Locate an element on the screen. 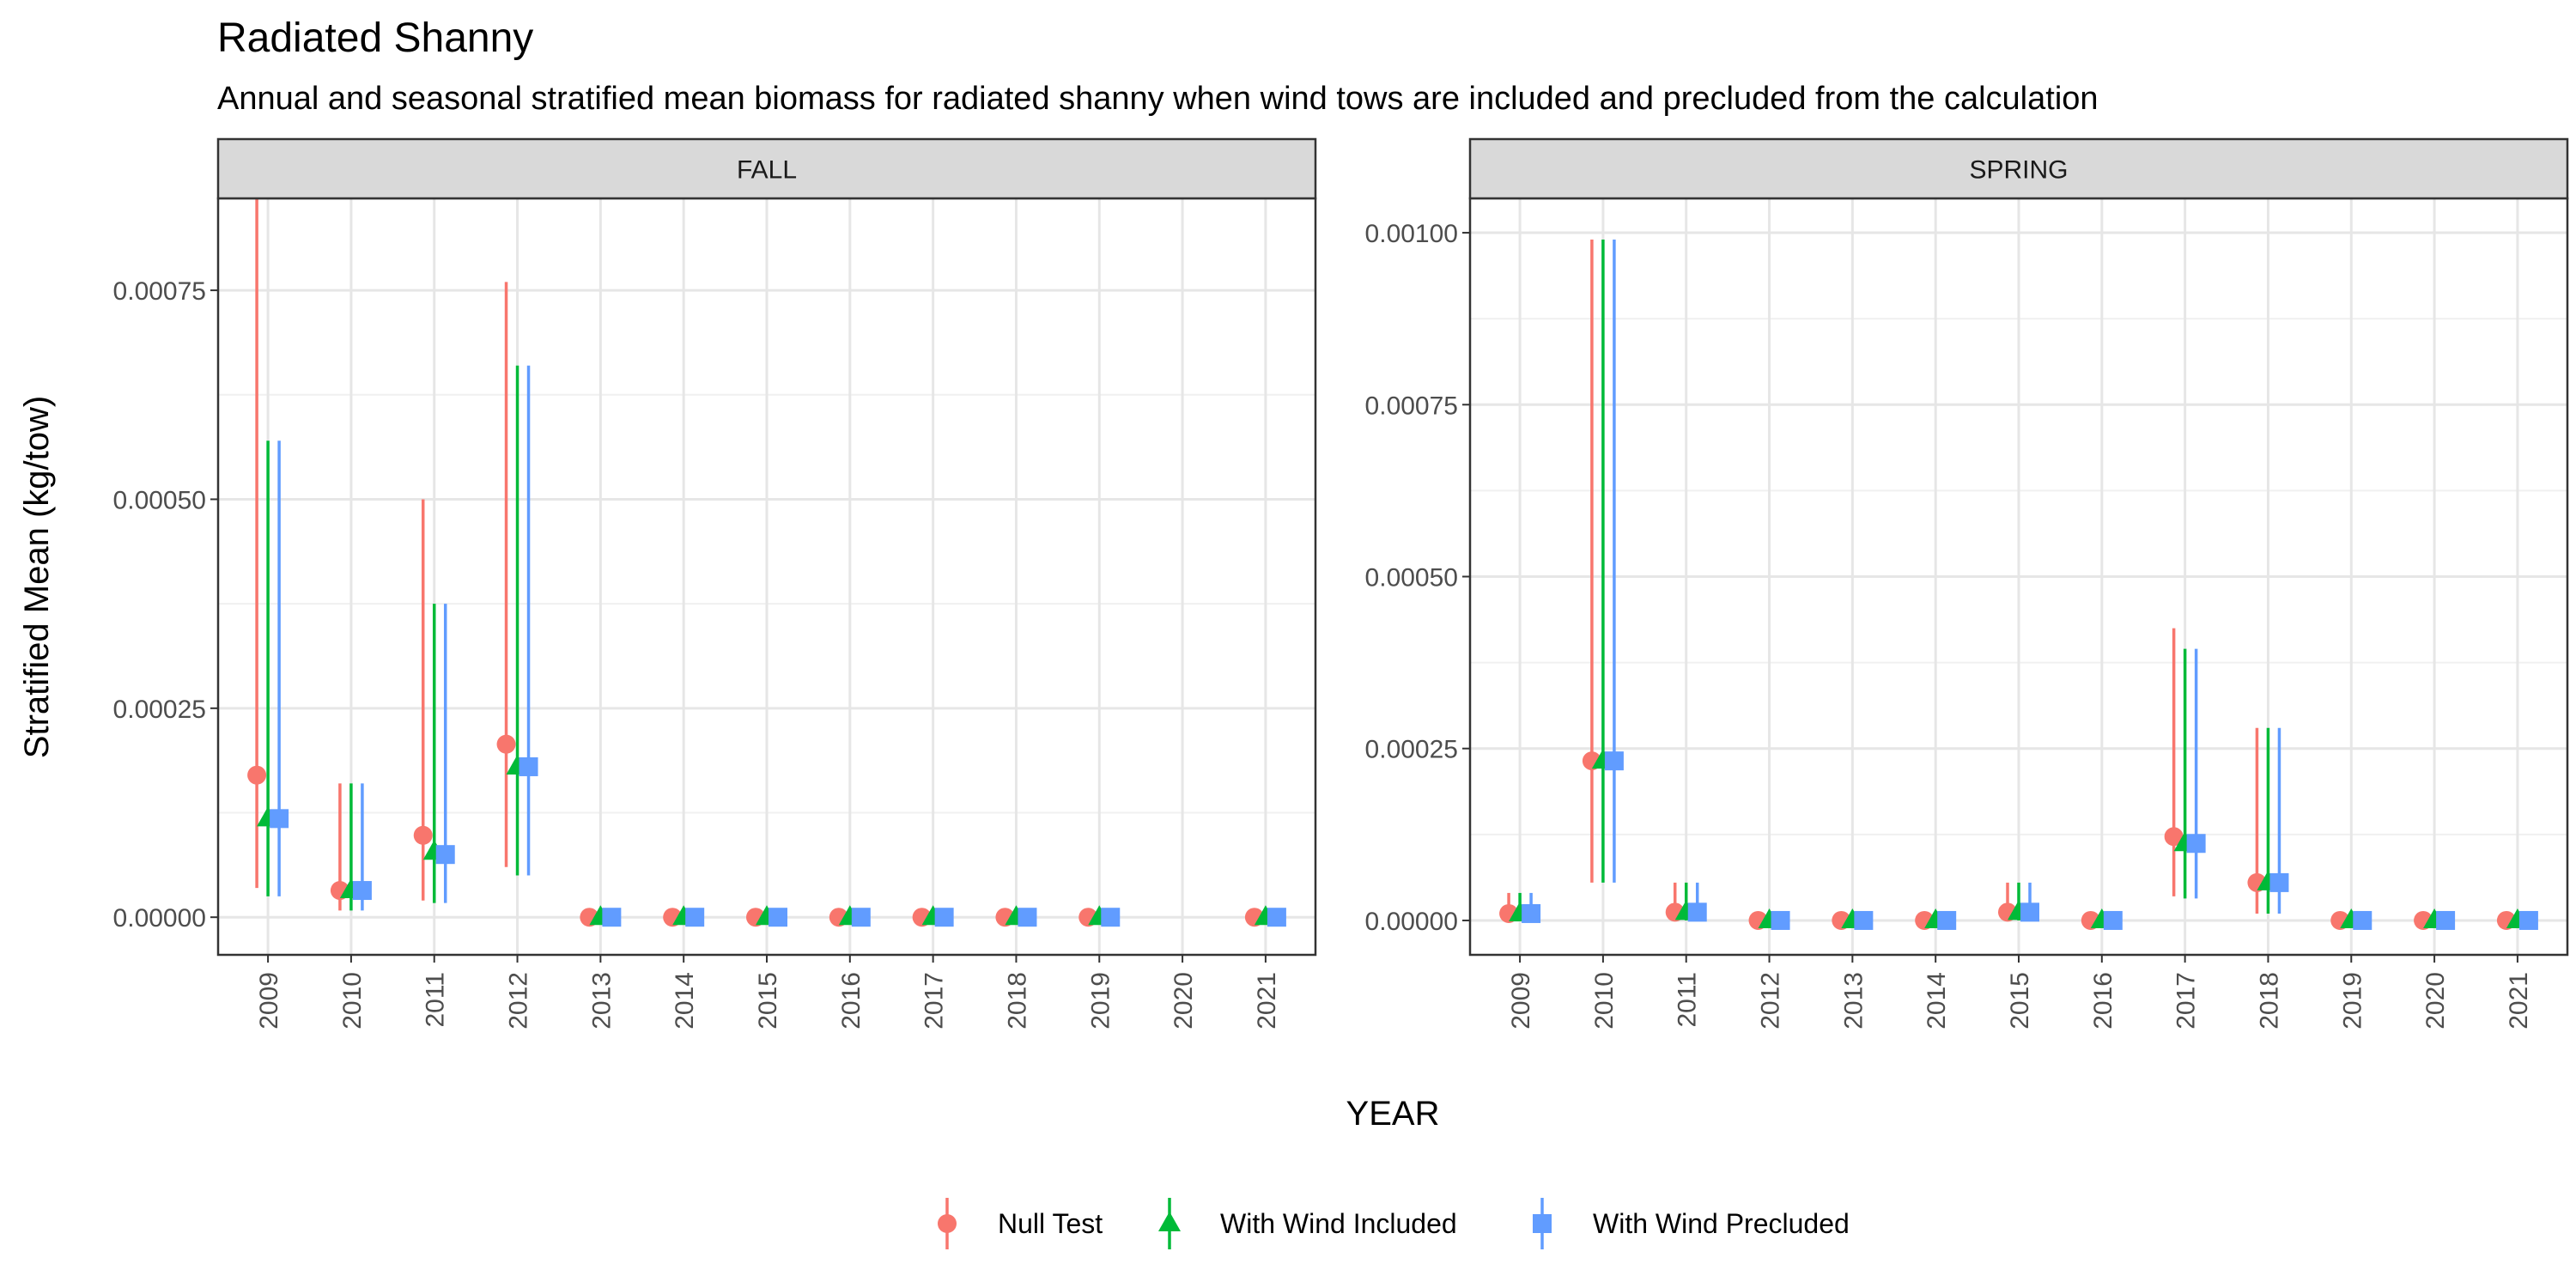  x-axis-title: YEAR is located at coordinates (1393, 1114).